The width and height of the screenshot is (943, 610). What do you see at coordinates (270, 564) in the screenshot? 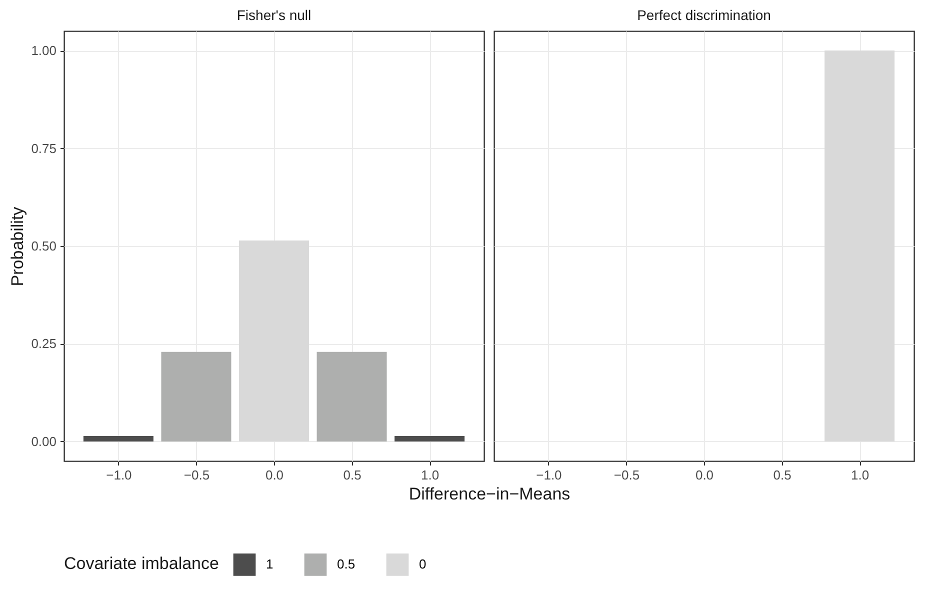
I see `legend-label: 1` at bounding box center [270, 564].